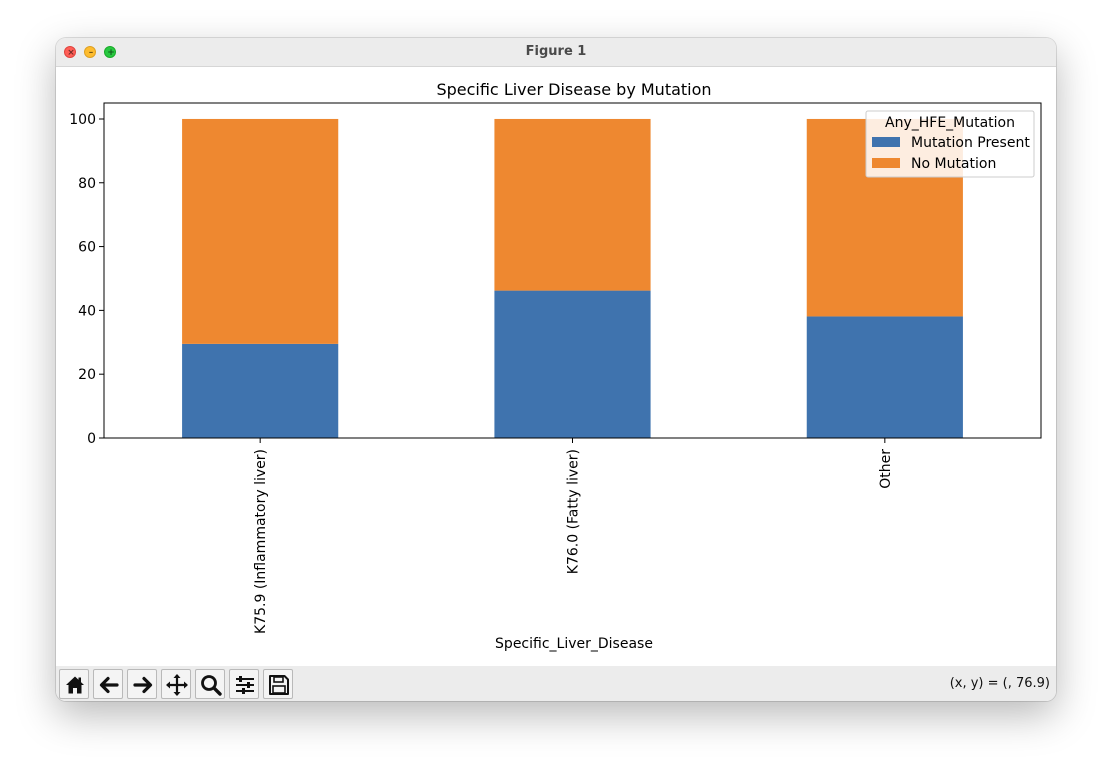  I want to click on forward-button, so click(142, 684).